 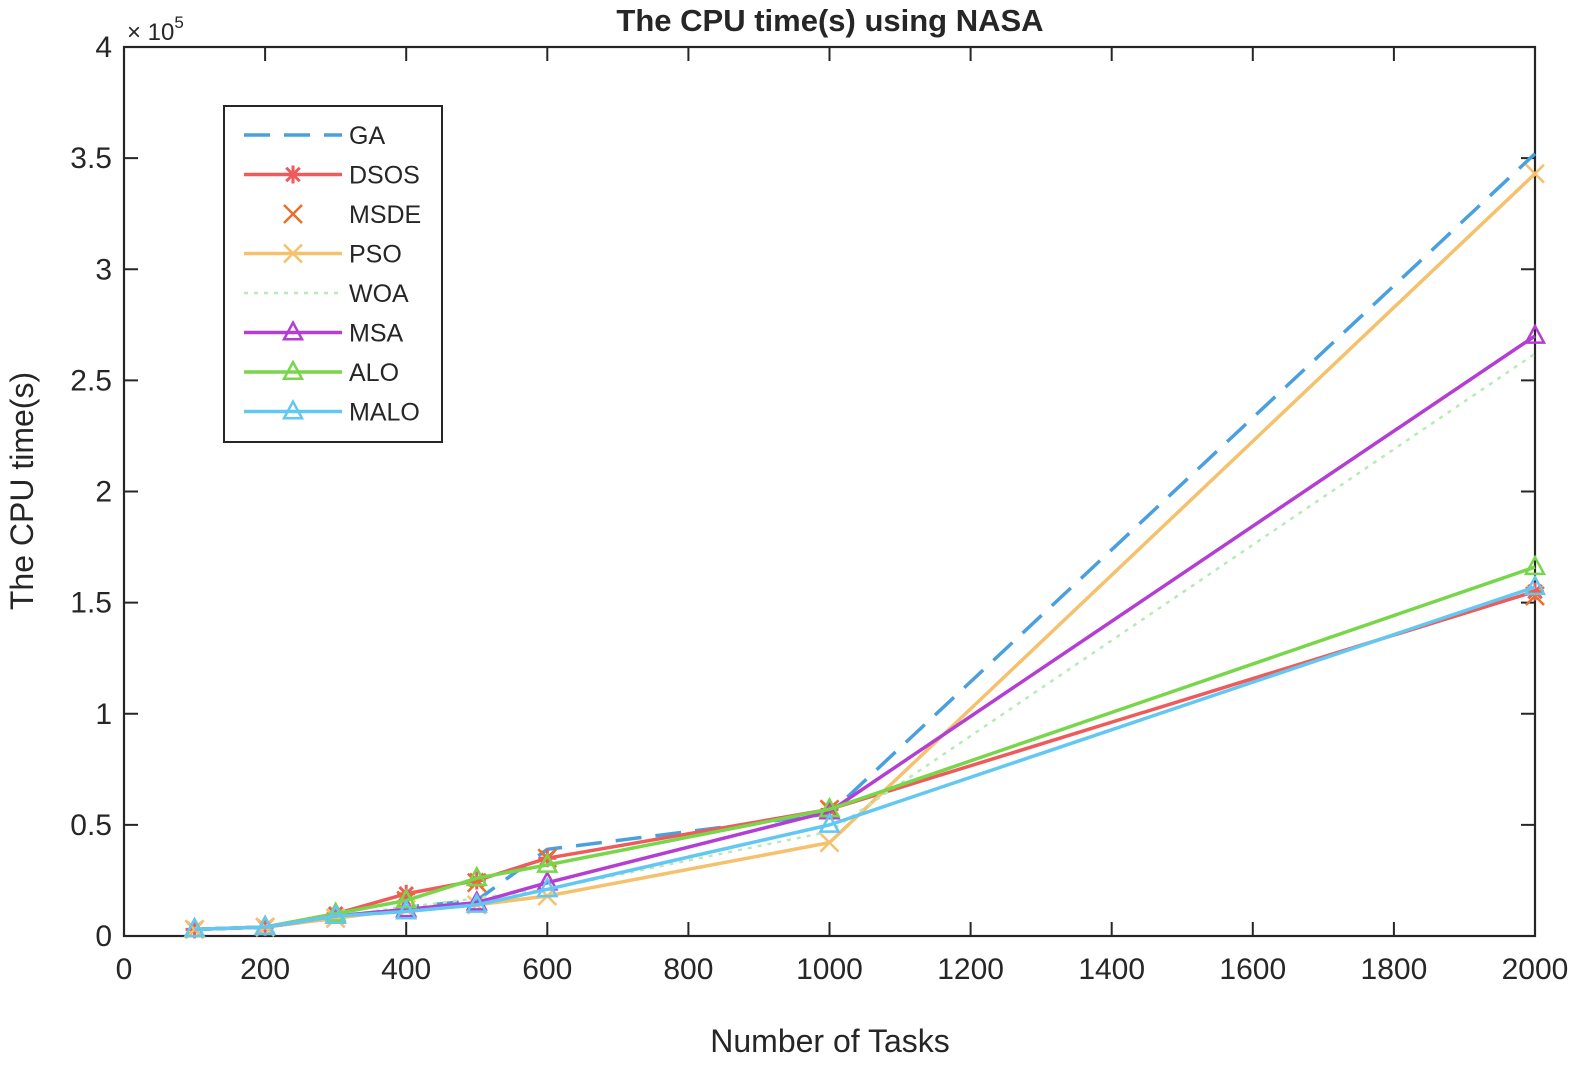 What do you see at coordinates (406, 969) in the screenshot?
I see `x-tick-label: 400` at bounding box center [406, 969].